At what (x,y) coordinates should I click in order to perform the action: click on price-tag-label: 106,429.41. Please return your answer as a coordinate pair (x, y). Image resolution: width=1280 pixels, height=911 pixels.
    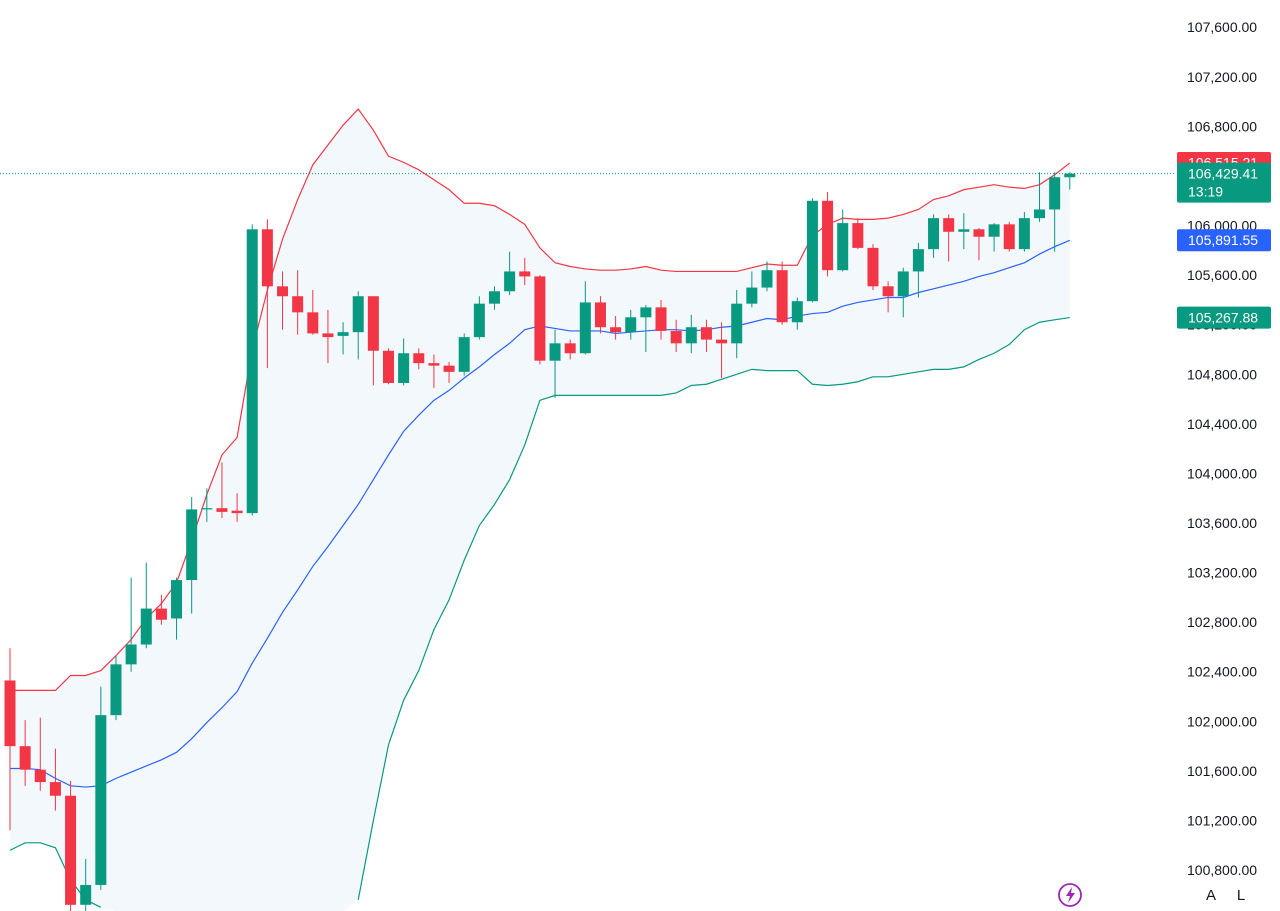
    Looking at the image, I should click on (1223, 173).